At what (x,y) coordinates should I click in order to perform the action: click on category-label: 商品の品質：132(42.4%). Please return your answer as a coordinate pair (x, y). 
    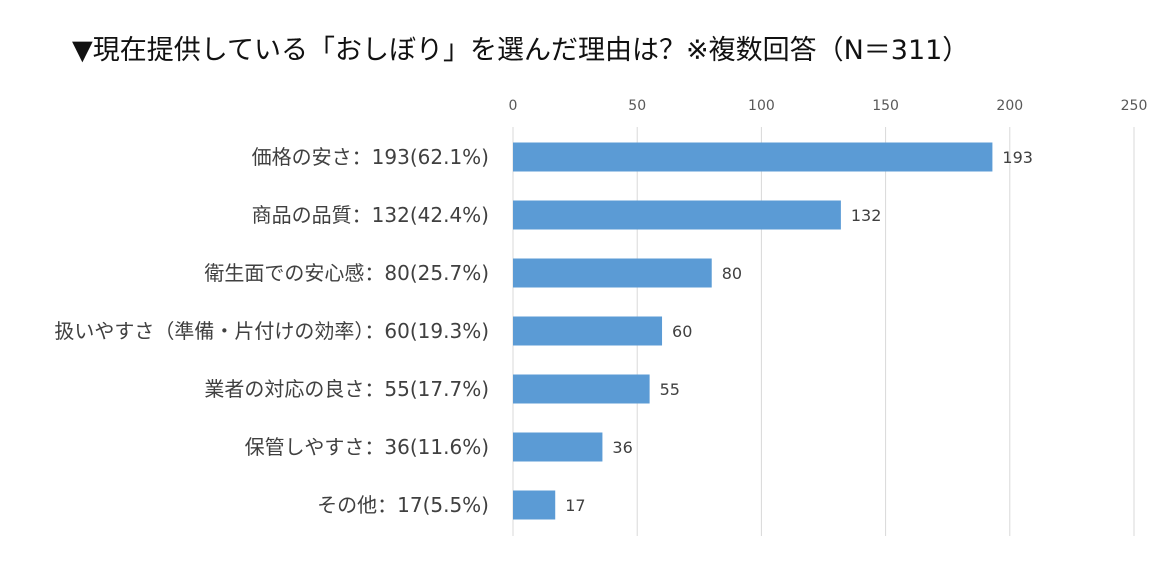
    Looking at the image, I should click on (370, 215).